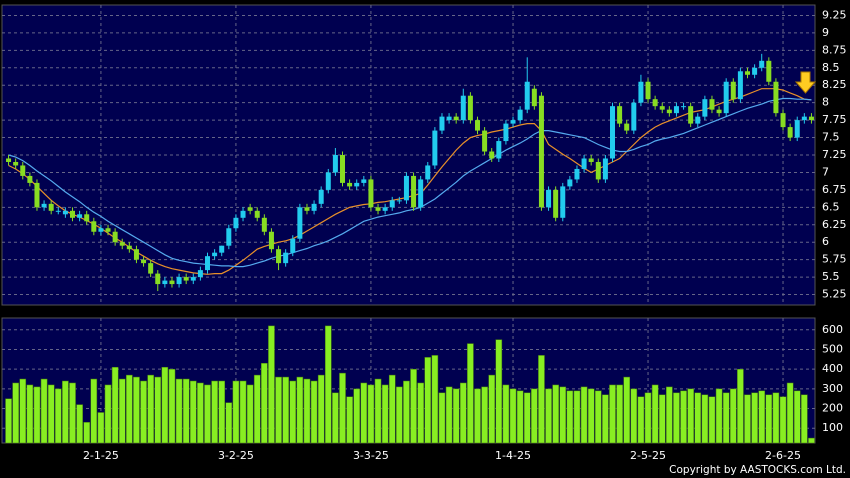  Describe the element at coordinates (834, 189) in the screenshot. I see `y-tick-label: 6.75` at that location.